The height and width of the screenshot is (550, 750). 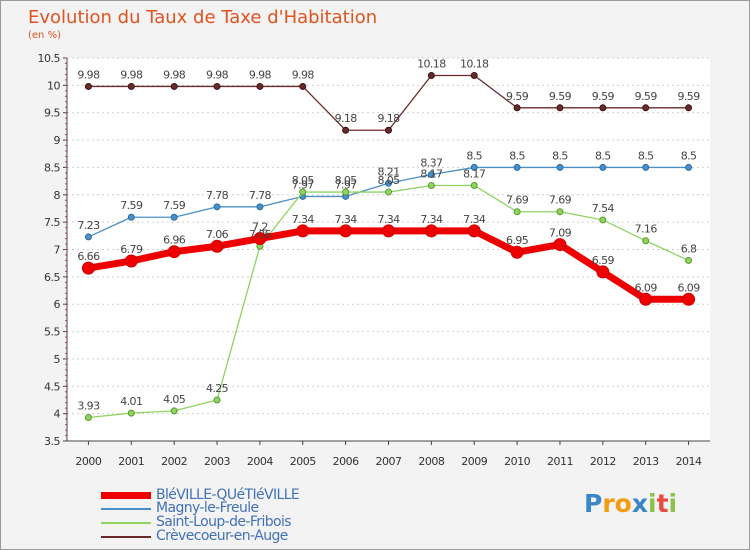 I want to click on logo-letter: x, so click(x=639, y=503).